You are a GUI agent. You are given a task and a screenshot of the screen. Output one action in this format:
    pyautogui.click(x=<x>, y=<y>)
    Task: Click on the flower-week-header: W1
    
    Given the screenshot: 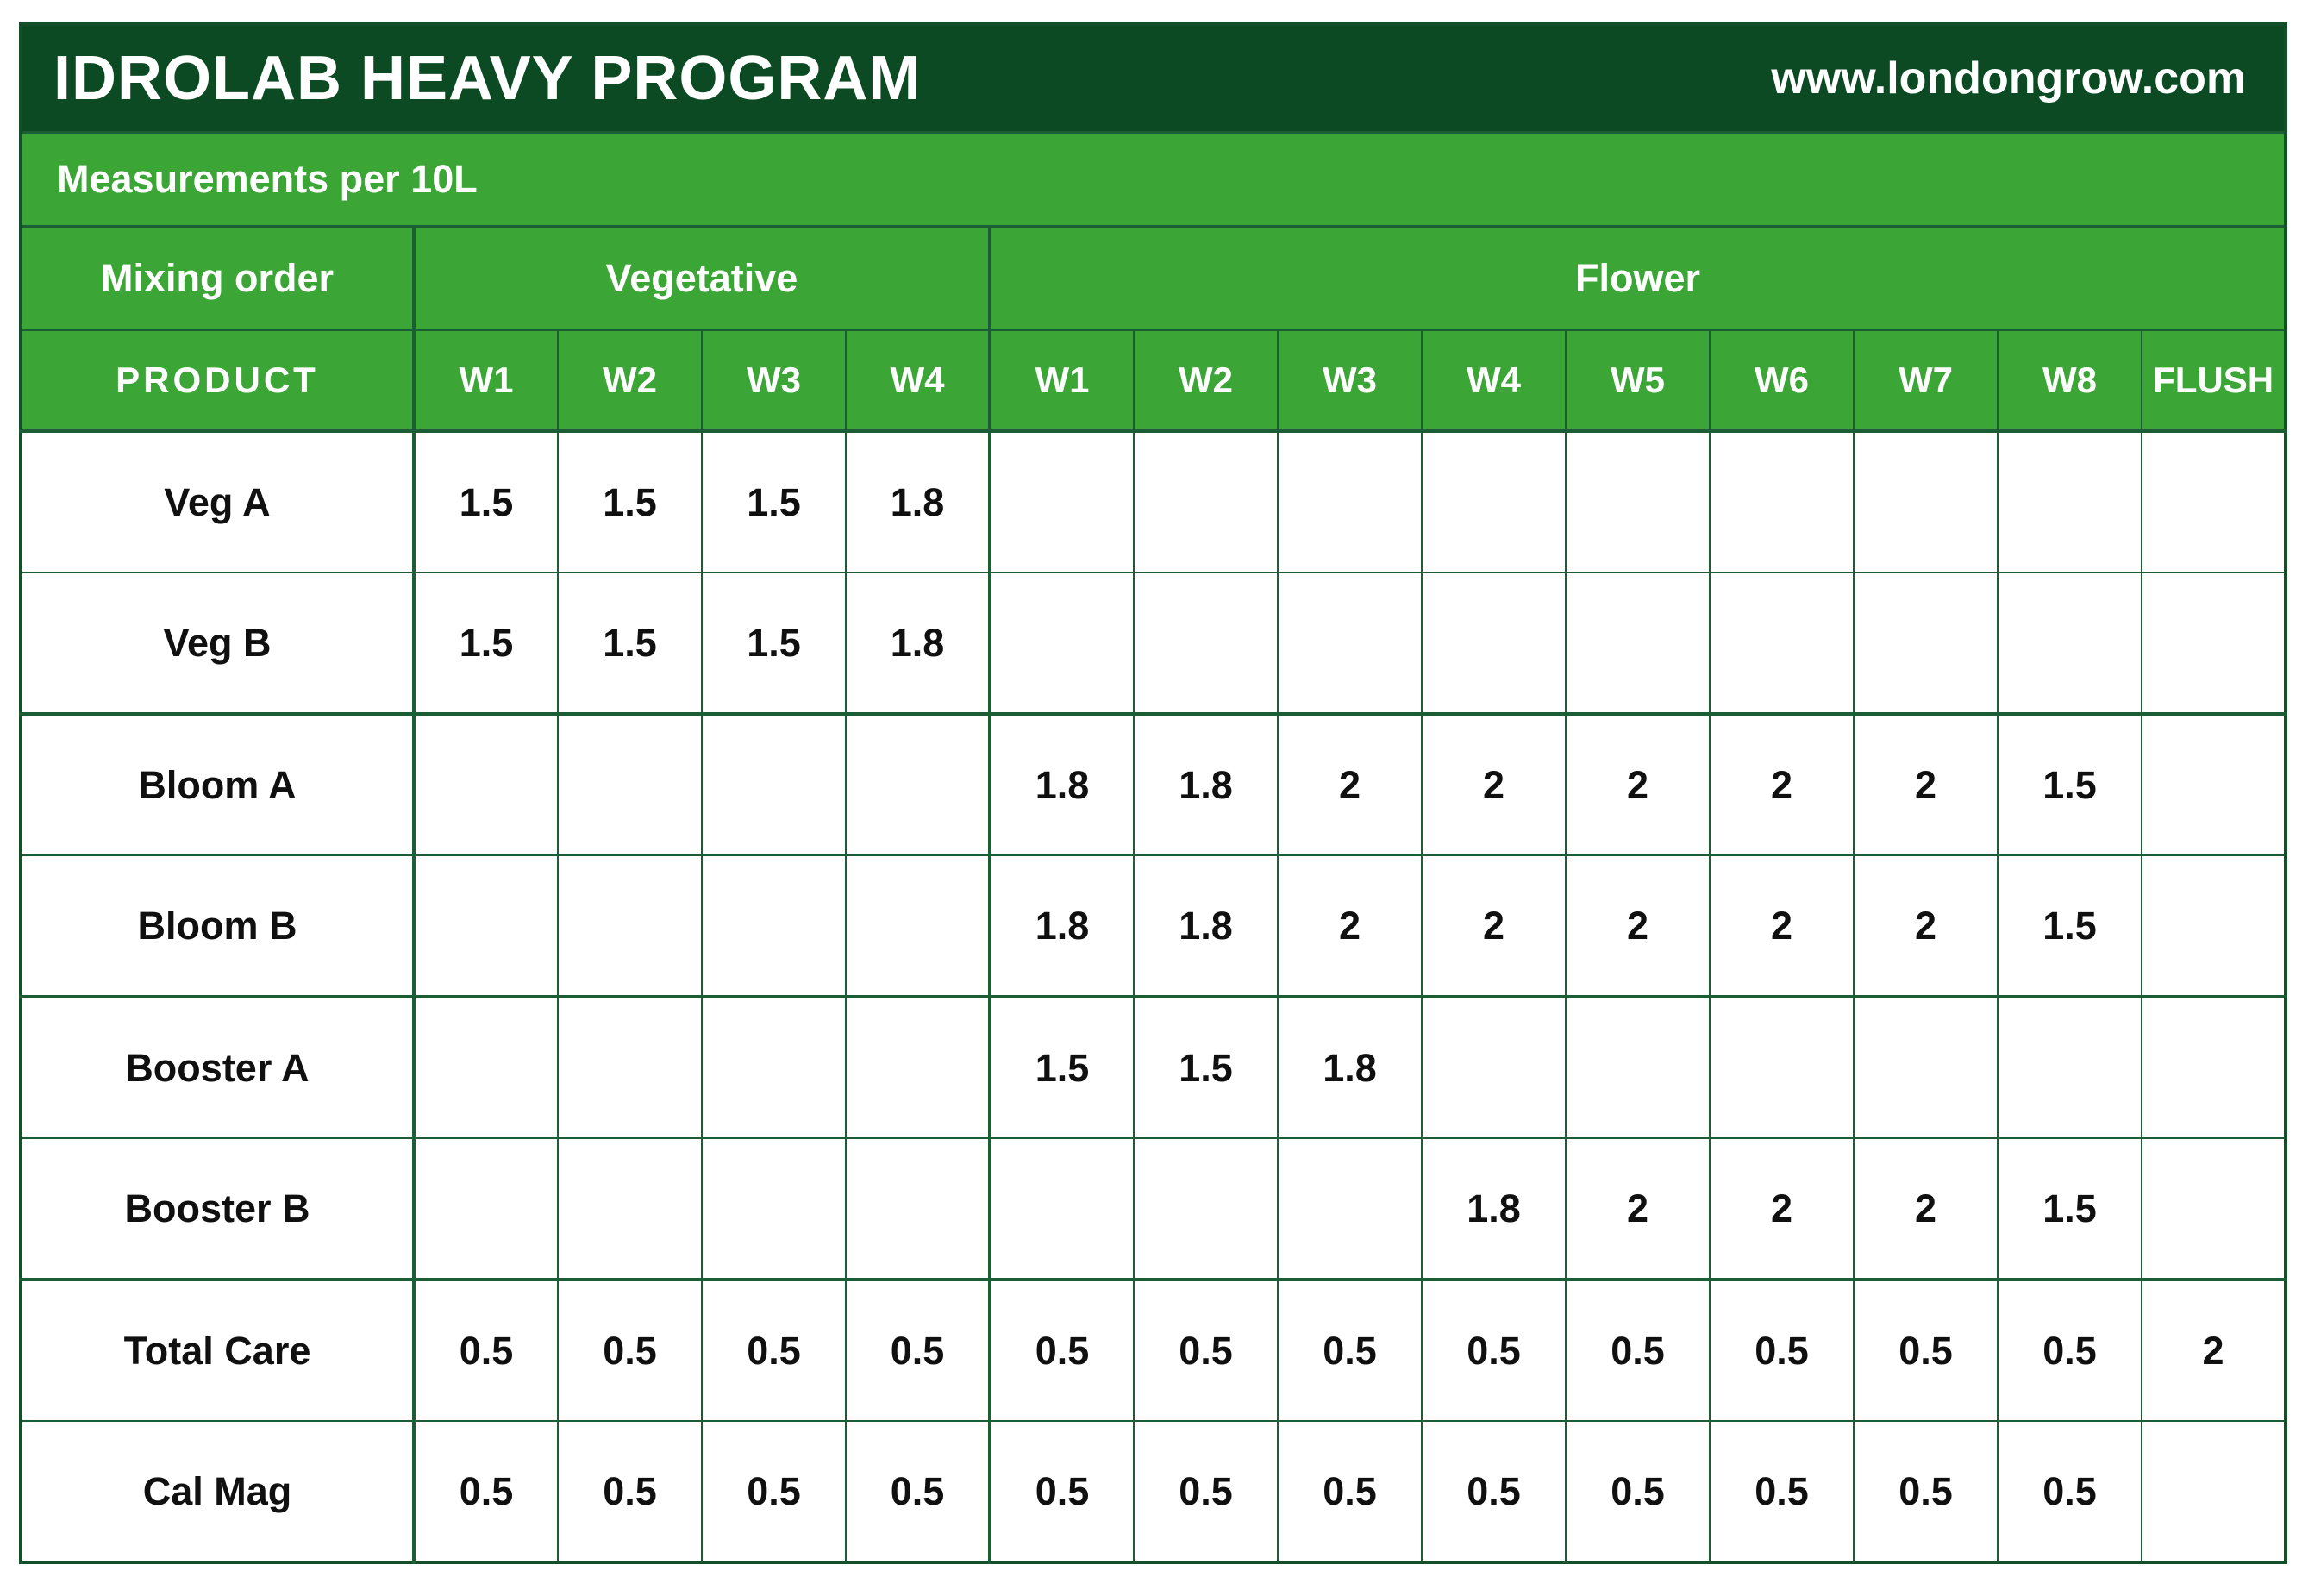 What is the action you would take?
    pyautogui.click(x=1061, y=381)
    